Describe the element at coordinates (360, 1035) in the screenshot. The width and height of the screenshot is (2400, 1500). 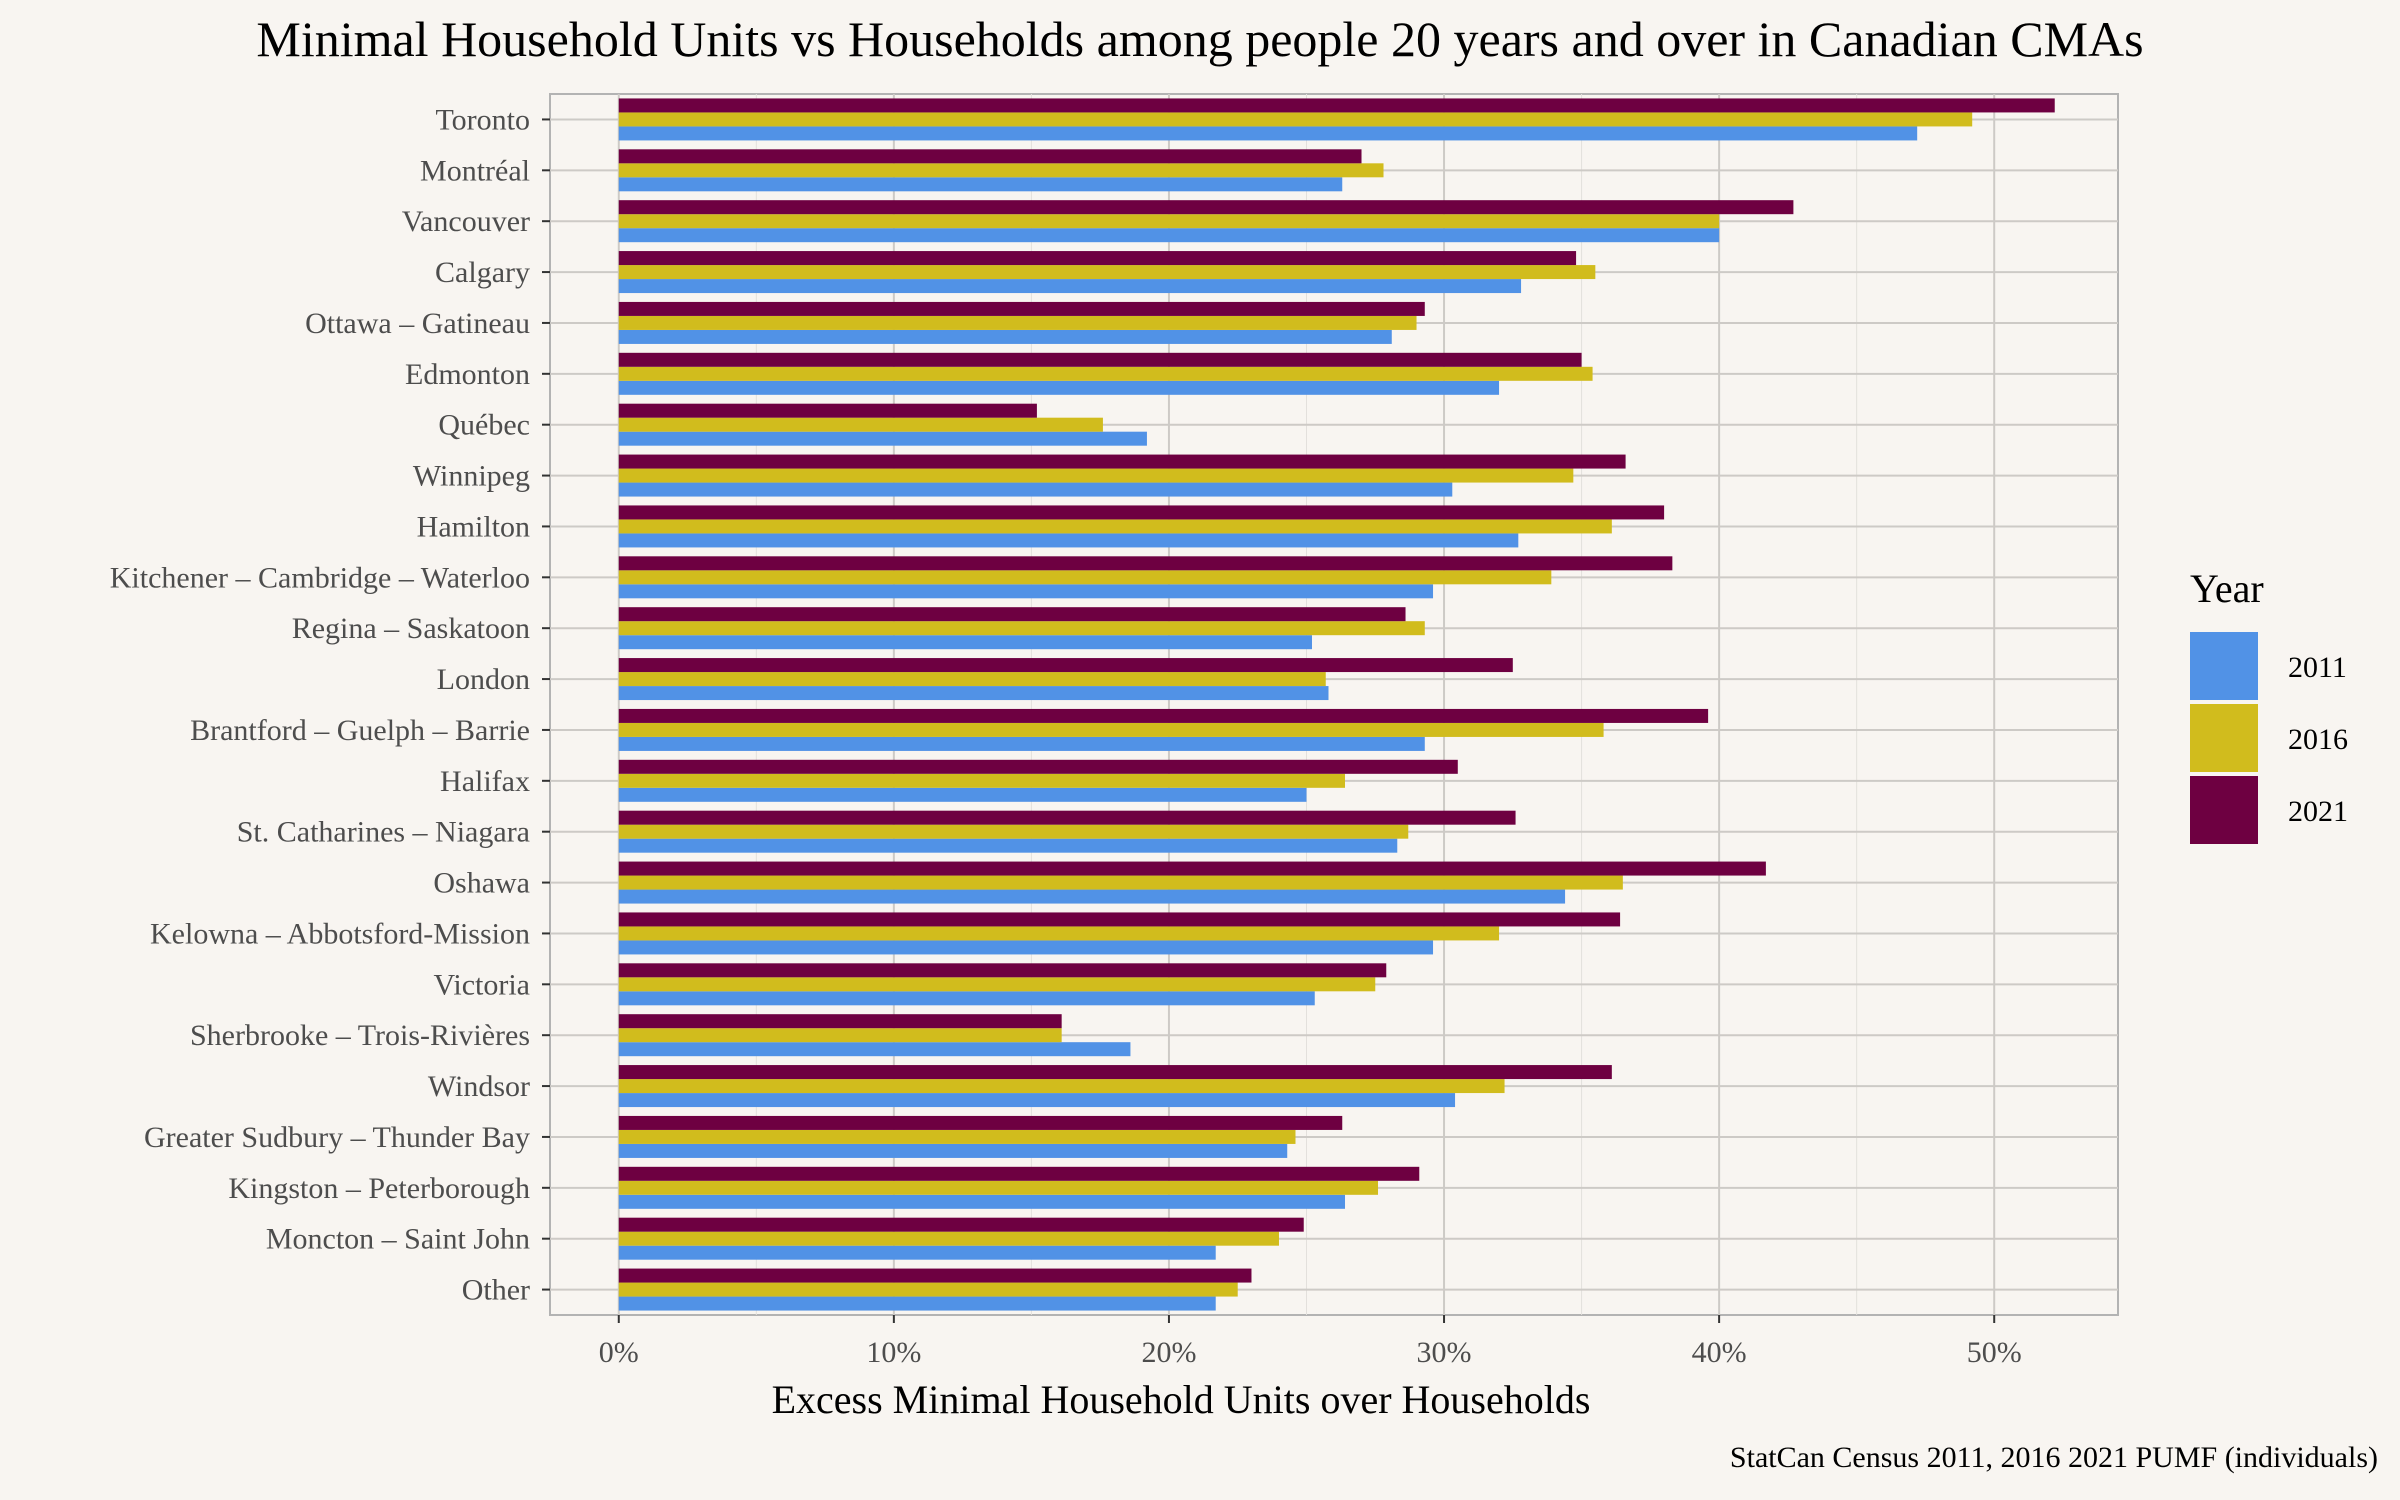
I see `category-label: Sherbrooke – Trois-Rivières` at that location.